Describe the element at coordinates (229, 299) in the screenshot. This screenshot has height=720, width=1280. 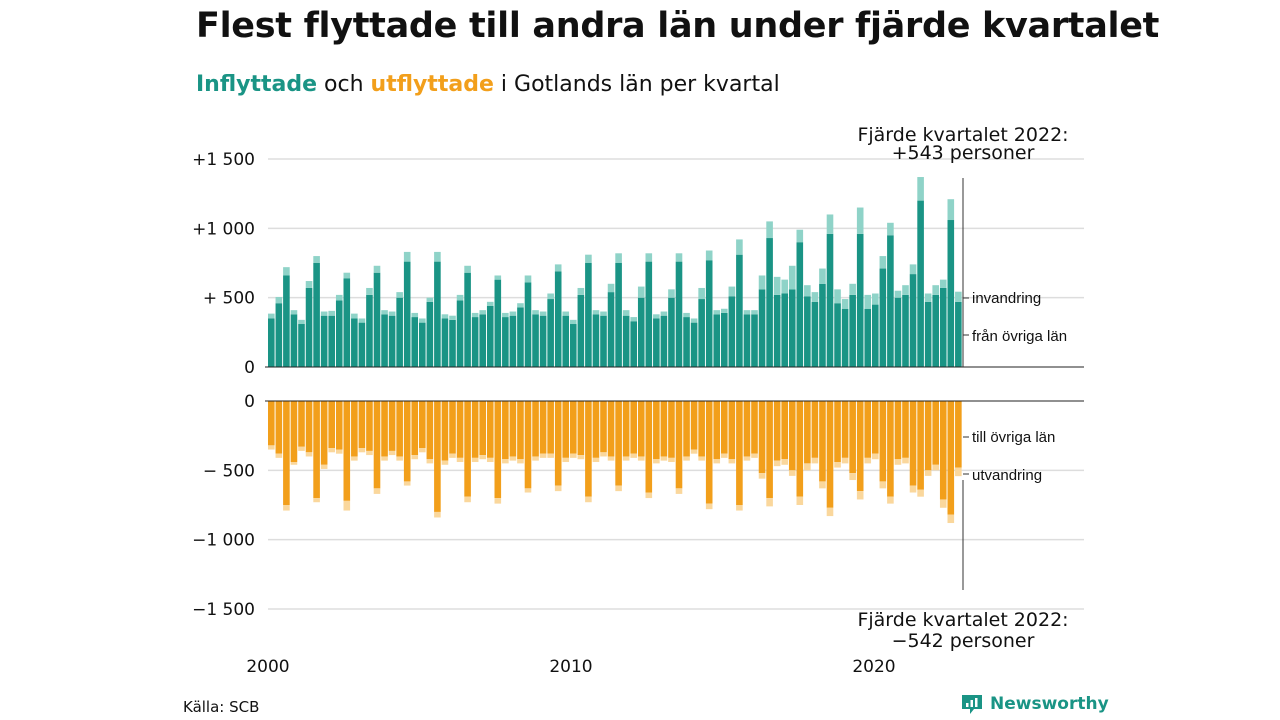
I see `y-tick-label: + 500` at that location.